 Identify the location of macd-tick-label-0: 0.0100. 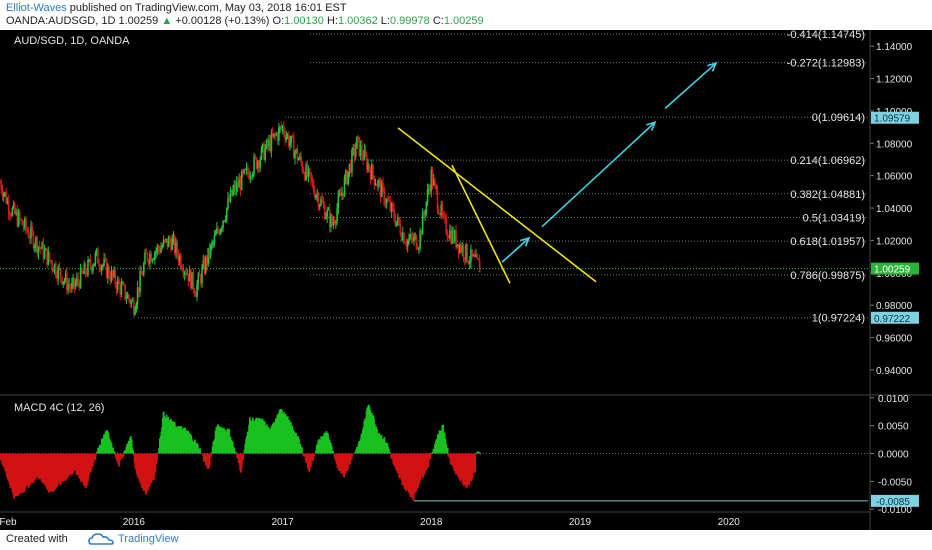
(893, 399).